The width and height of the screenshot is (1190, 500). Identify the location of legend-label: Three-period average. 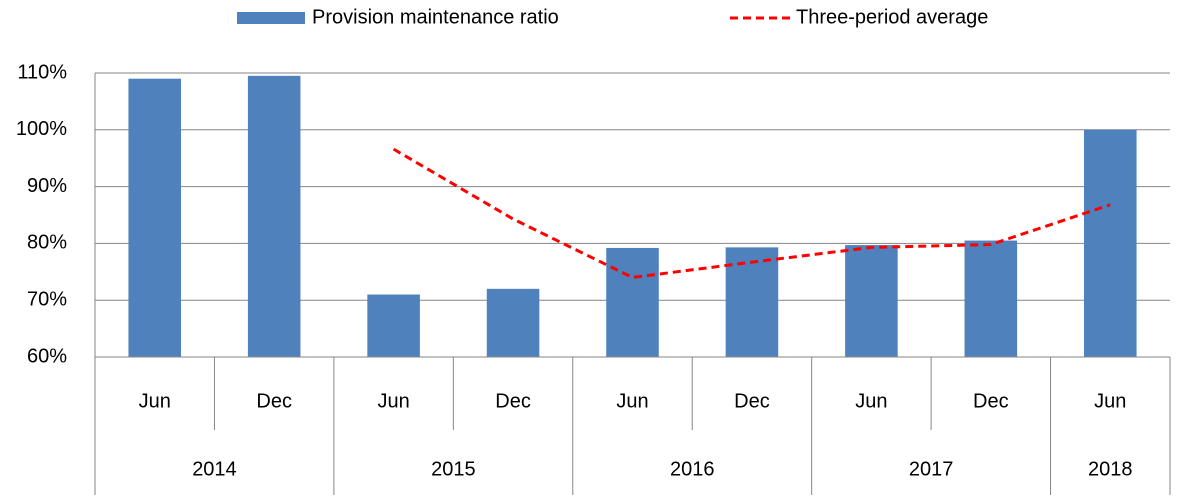
(892, 17).